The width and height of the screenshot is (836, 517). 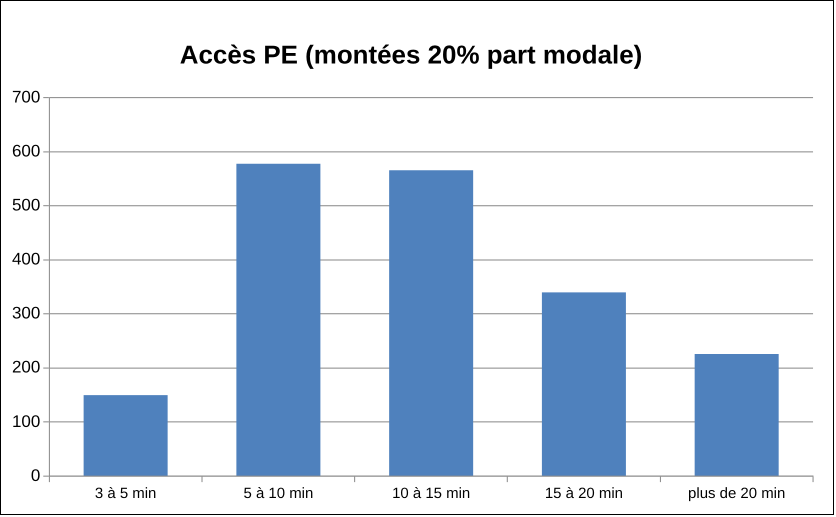 What do you see at coordinates (125, 493) in the screenshot?
I see `x-tick-label: 3 à 5 min` at bounding box center [125, 493].